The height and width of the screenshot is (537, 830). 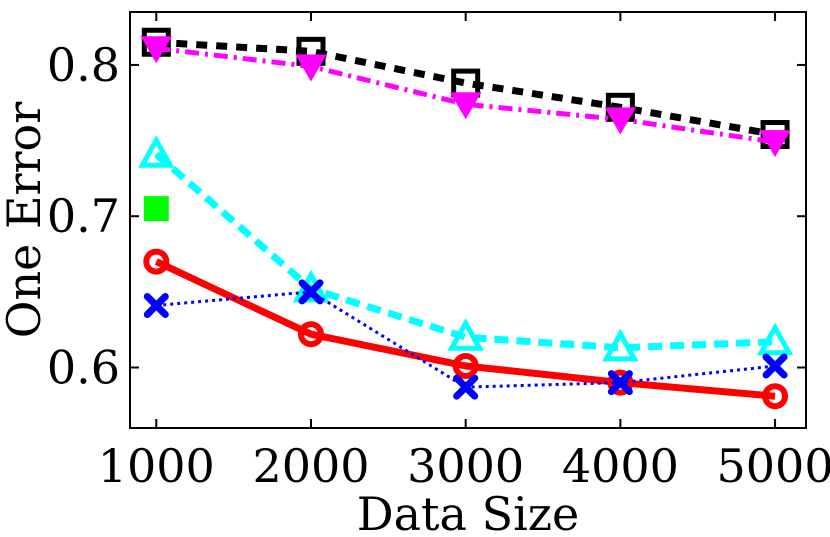 What do you see at coordinates (310, 466) in the screenshot?
I see `x-tick-label: 2000` at bounding box center [310, 466].